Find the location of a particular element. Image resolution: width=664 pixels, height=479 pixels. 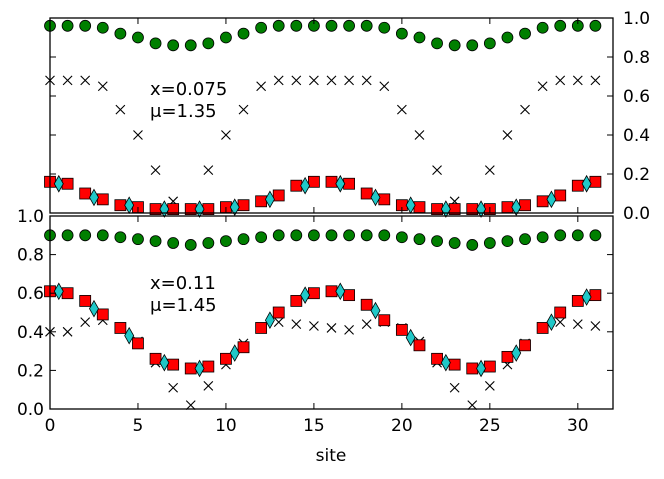

bottom-x-tick-label-4: 20 is located at coordinates (402, 426).